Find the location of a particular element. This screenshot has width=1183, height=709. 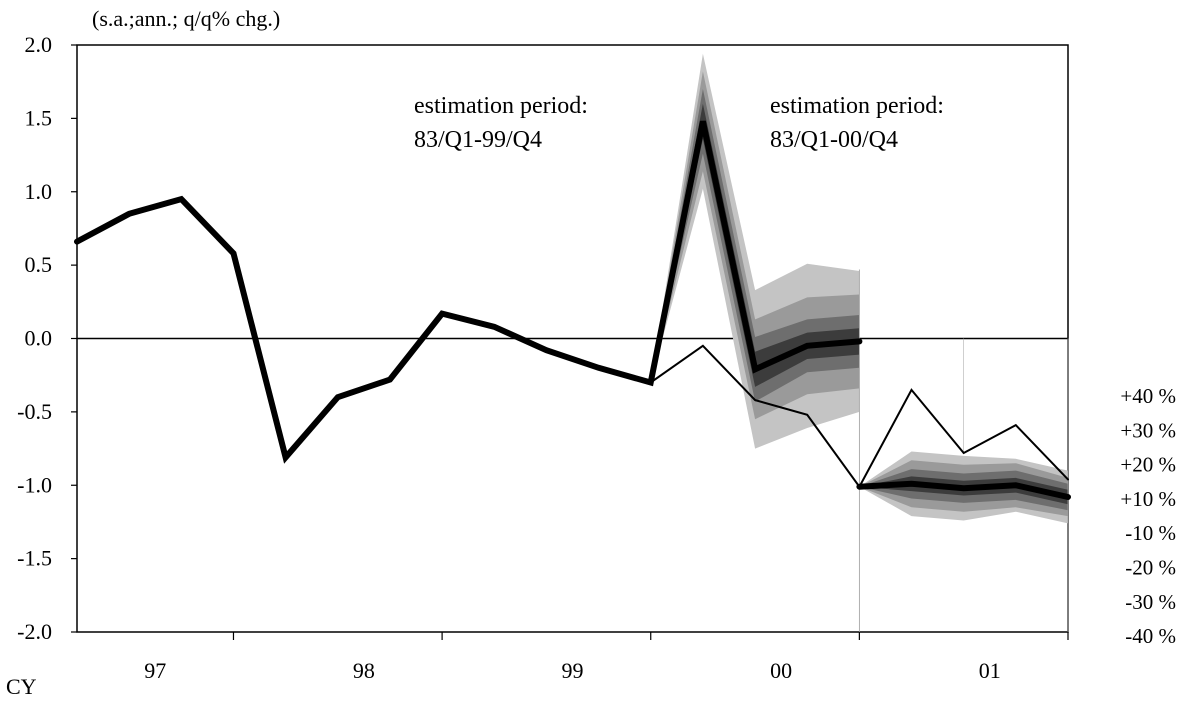

estimation-period-annotation: 83/Q1-00/Q4 is located at coordinates (834, 140).